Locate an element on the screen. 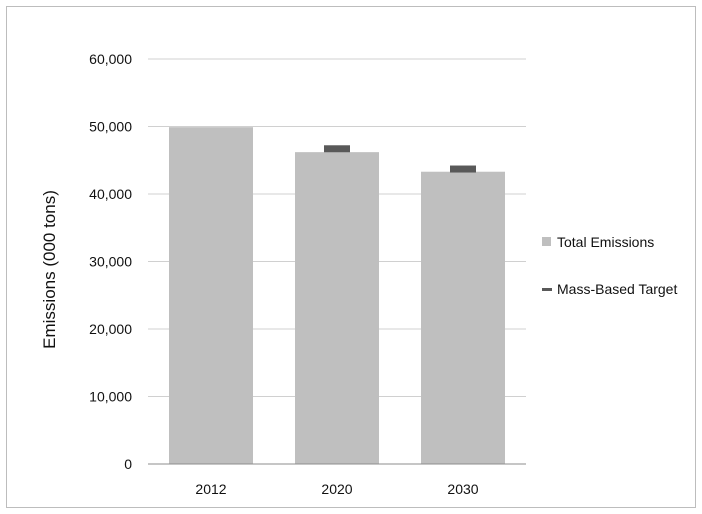  legend-label-mass-based-target: Mass-Based Target is located at coordinates (617, 289).